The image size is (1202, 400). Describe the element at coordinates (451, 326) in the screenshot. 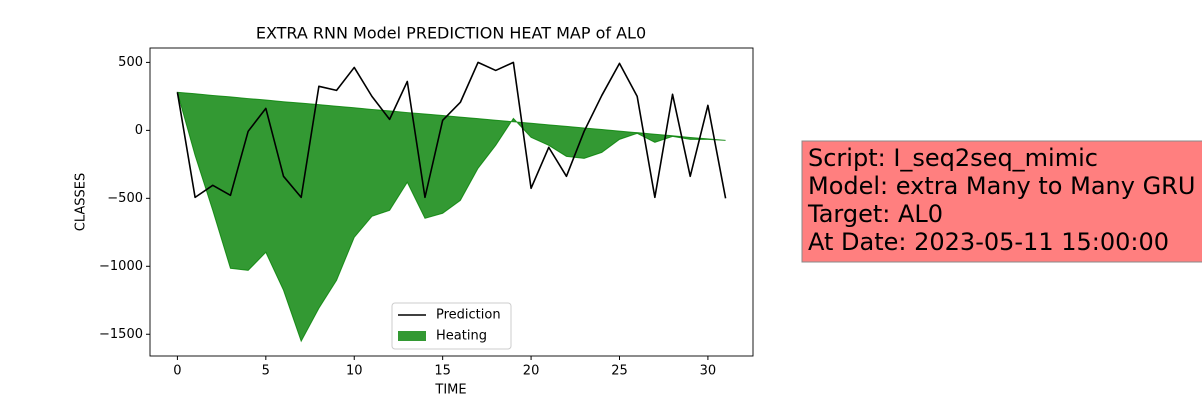

I see `legend: Prediction Heating` at that location.